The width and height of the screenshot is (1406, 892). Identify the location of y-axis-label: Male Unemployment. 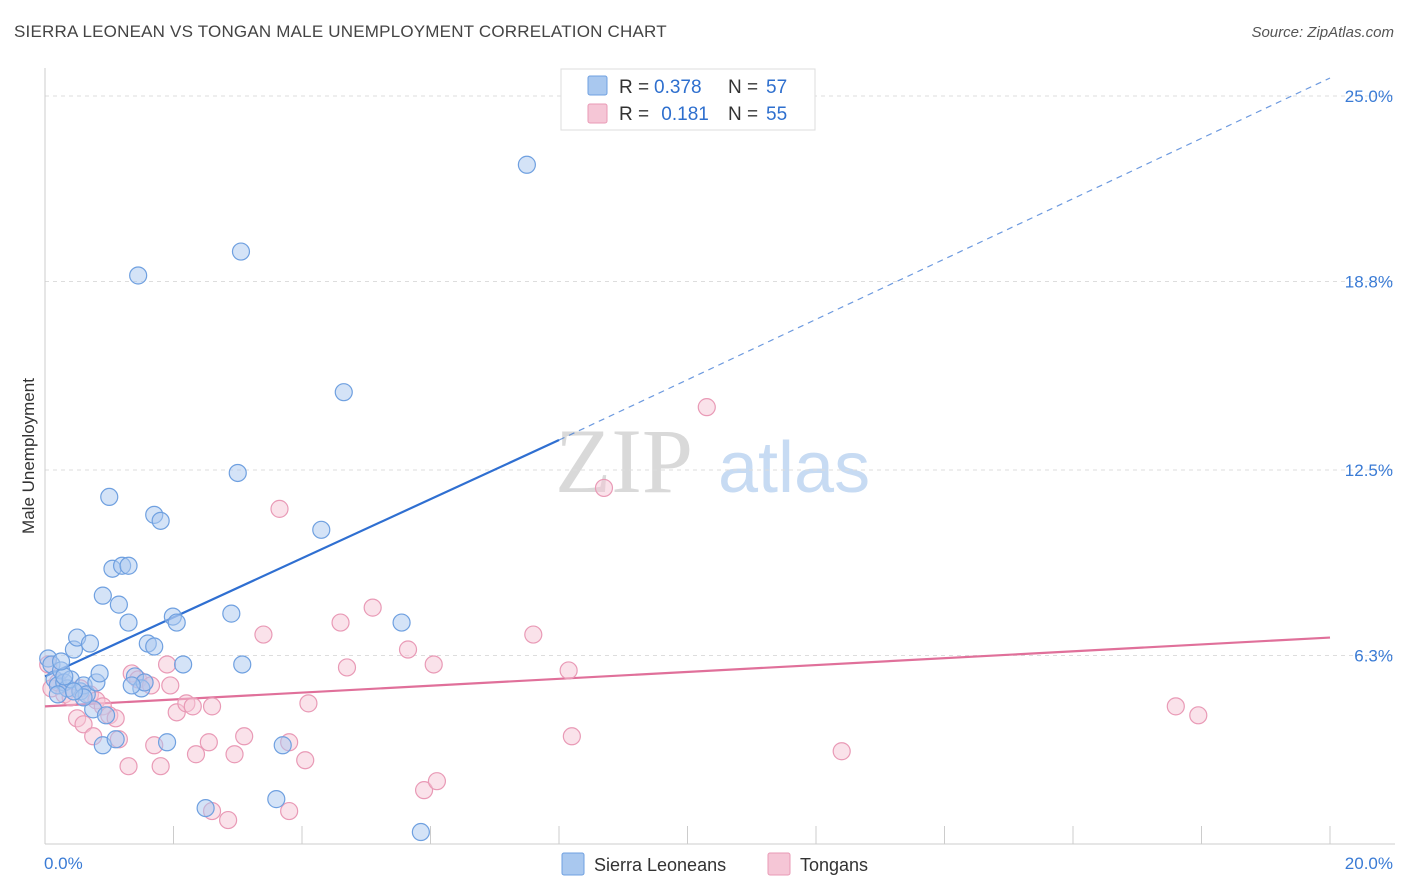
(28, 456).